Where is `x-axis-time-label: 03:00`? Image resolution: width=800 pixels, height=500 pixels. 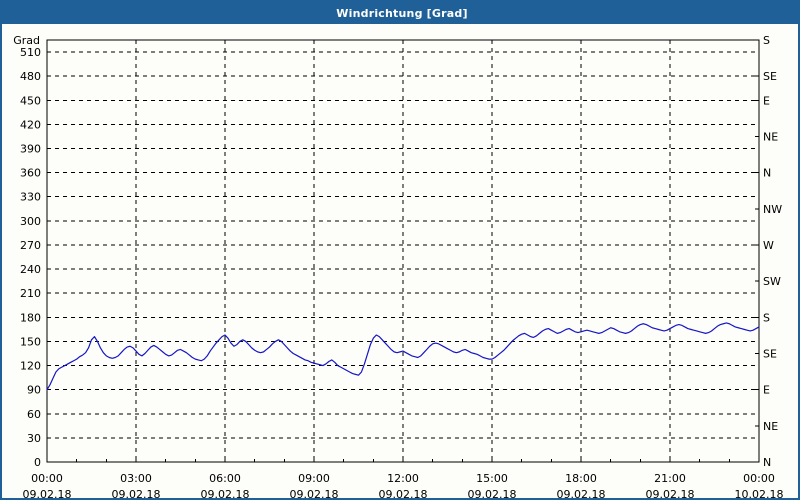 x-axis-time-label: 03:00 is located at coordinates (136, 478).